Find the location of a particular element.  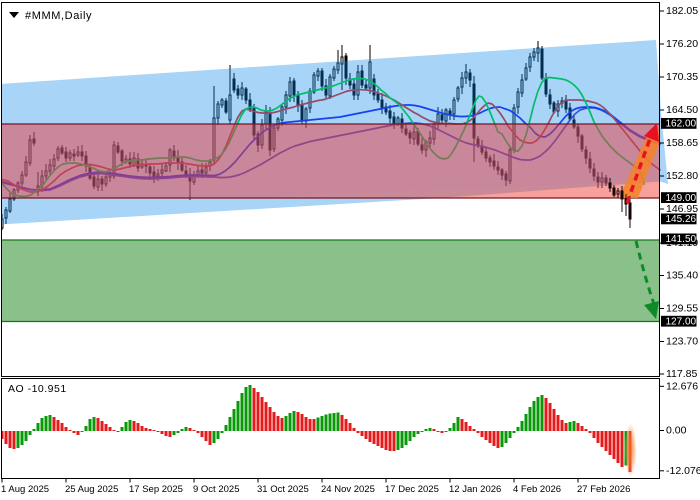

svg-text: 145.26 is located at coordinates (681, 219).